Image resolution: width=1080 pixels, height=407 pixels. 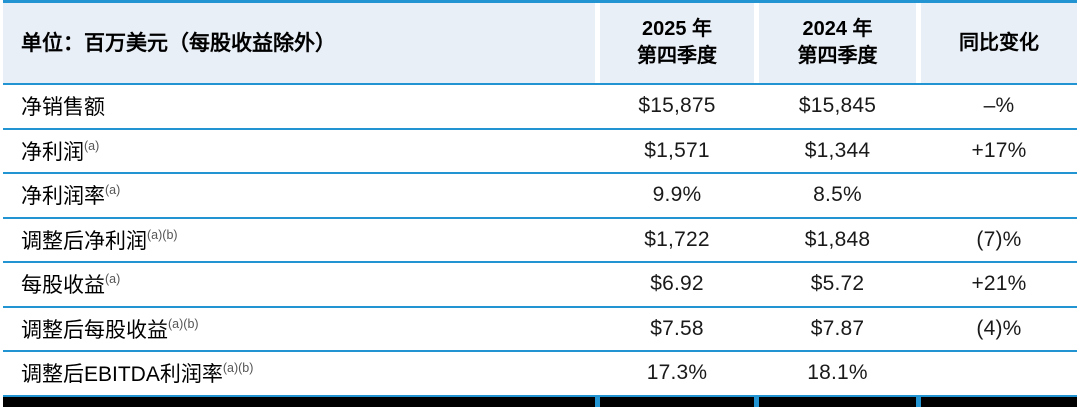 What do you see at coordinates (63, 108) in the screenshot?
I see `row-label-text: 净销售额` at bounding box center [63, 108].